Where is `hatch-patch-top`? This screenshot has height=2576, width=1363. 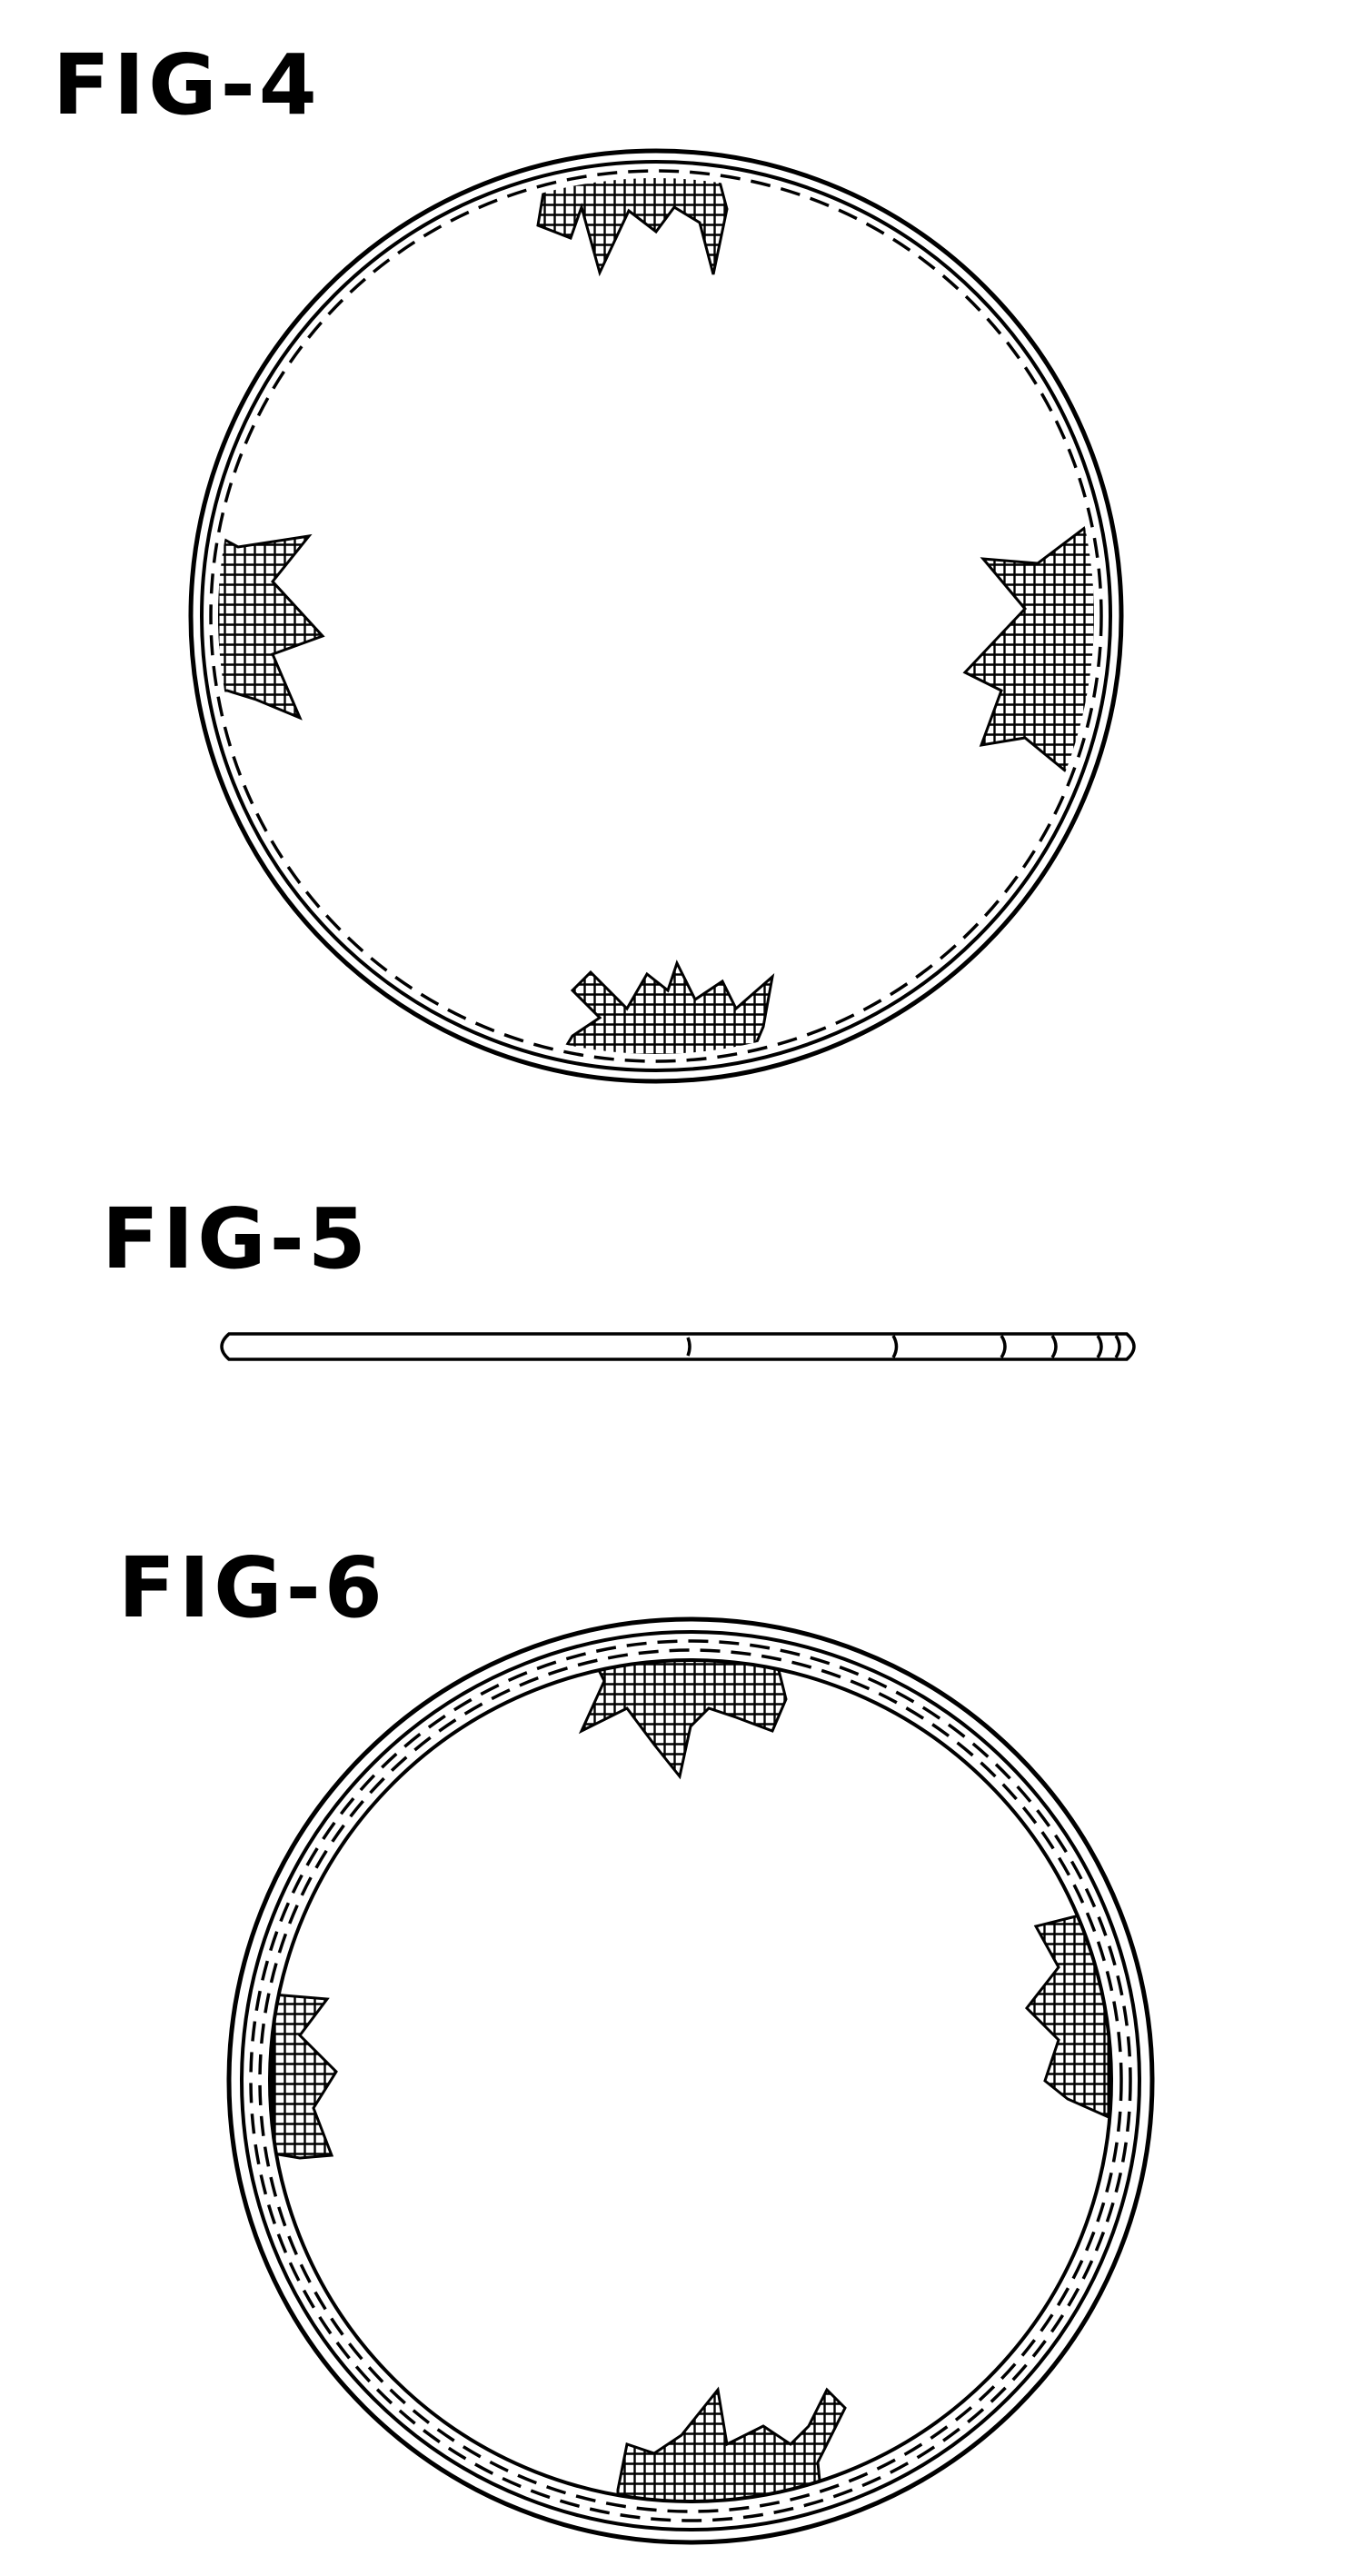
hatch-patch-top is located at coordinates (618, 219).